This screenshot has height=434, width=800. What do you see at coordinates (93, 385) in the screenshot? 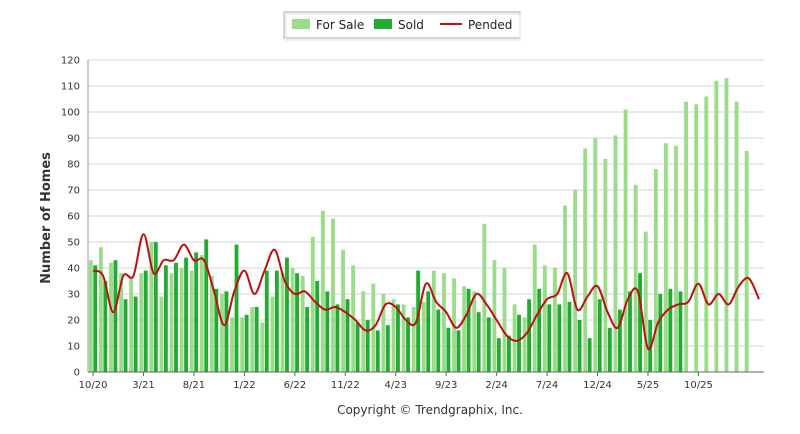
I see `x-tick-label: 10/20` at bounding box center [93, 385].